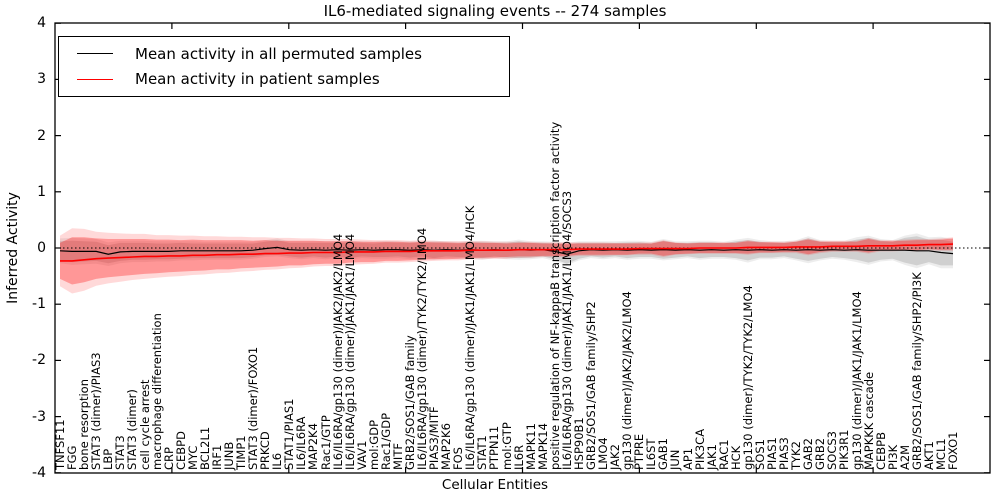 This screenshot has width=1000, height=500. Describe the element at coordinates (507, 252) in the screenshot. I see `patient-mean-line` at that location.